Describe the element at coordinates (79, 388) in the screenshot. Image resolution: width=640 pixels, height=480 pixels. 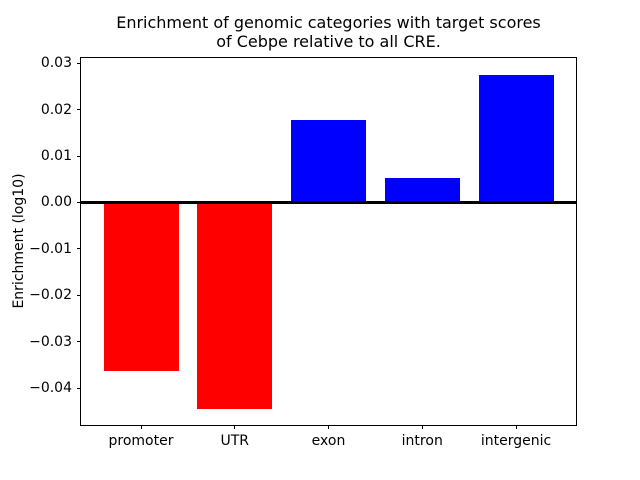
I see `y-tick-−0.04` at that location.